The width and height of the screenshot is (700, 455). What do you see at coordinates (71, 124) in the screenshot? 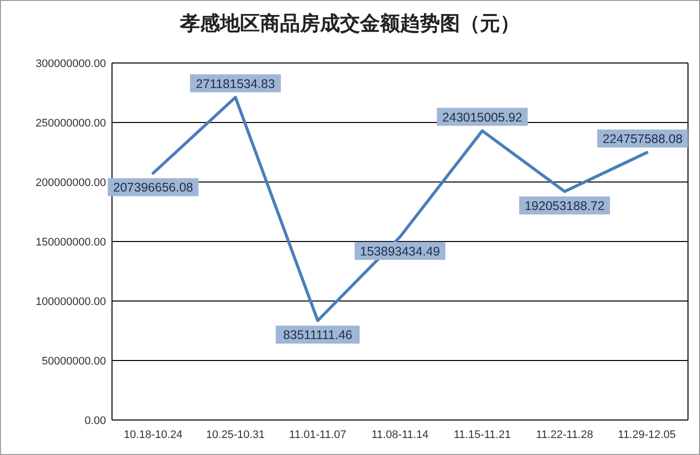
I see `y-tick-label: 250000000.00` at bounding box center [71, 124].